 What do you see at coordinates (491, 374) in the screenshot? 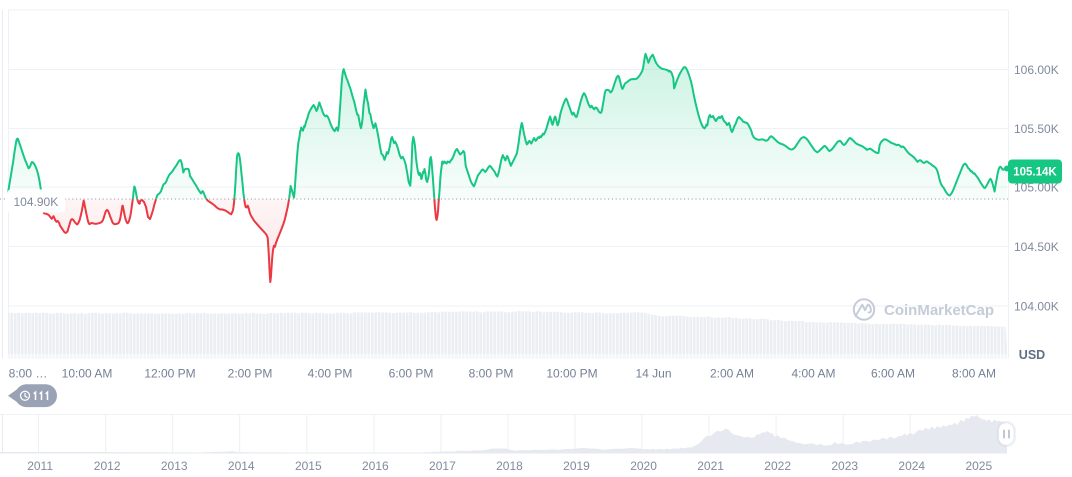
I see `svg-text: 8:00 PM` at bounding box center [491, 374].